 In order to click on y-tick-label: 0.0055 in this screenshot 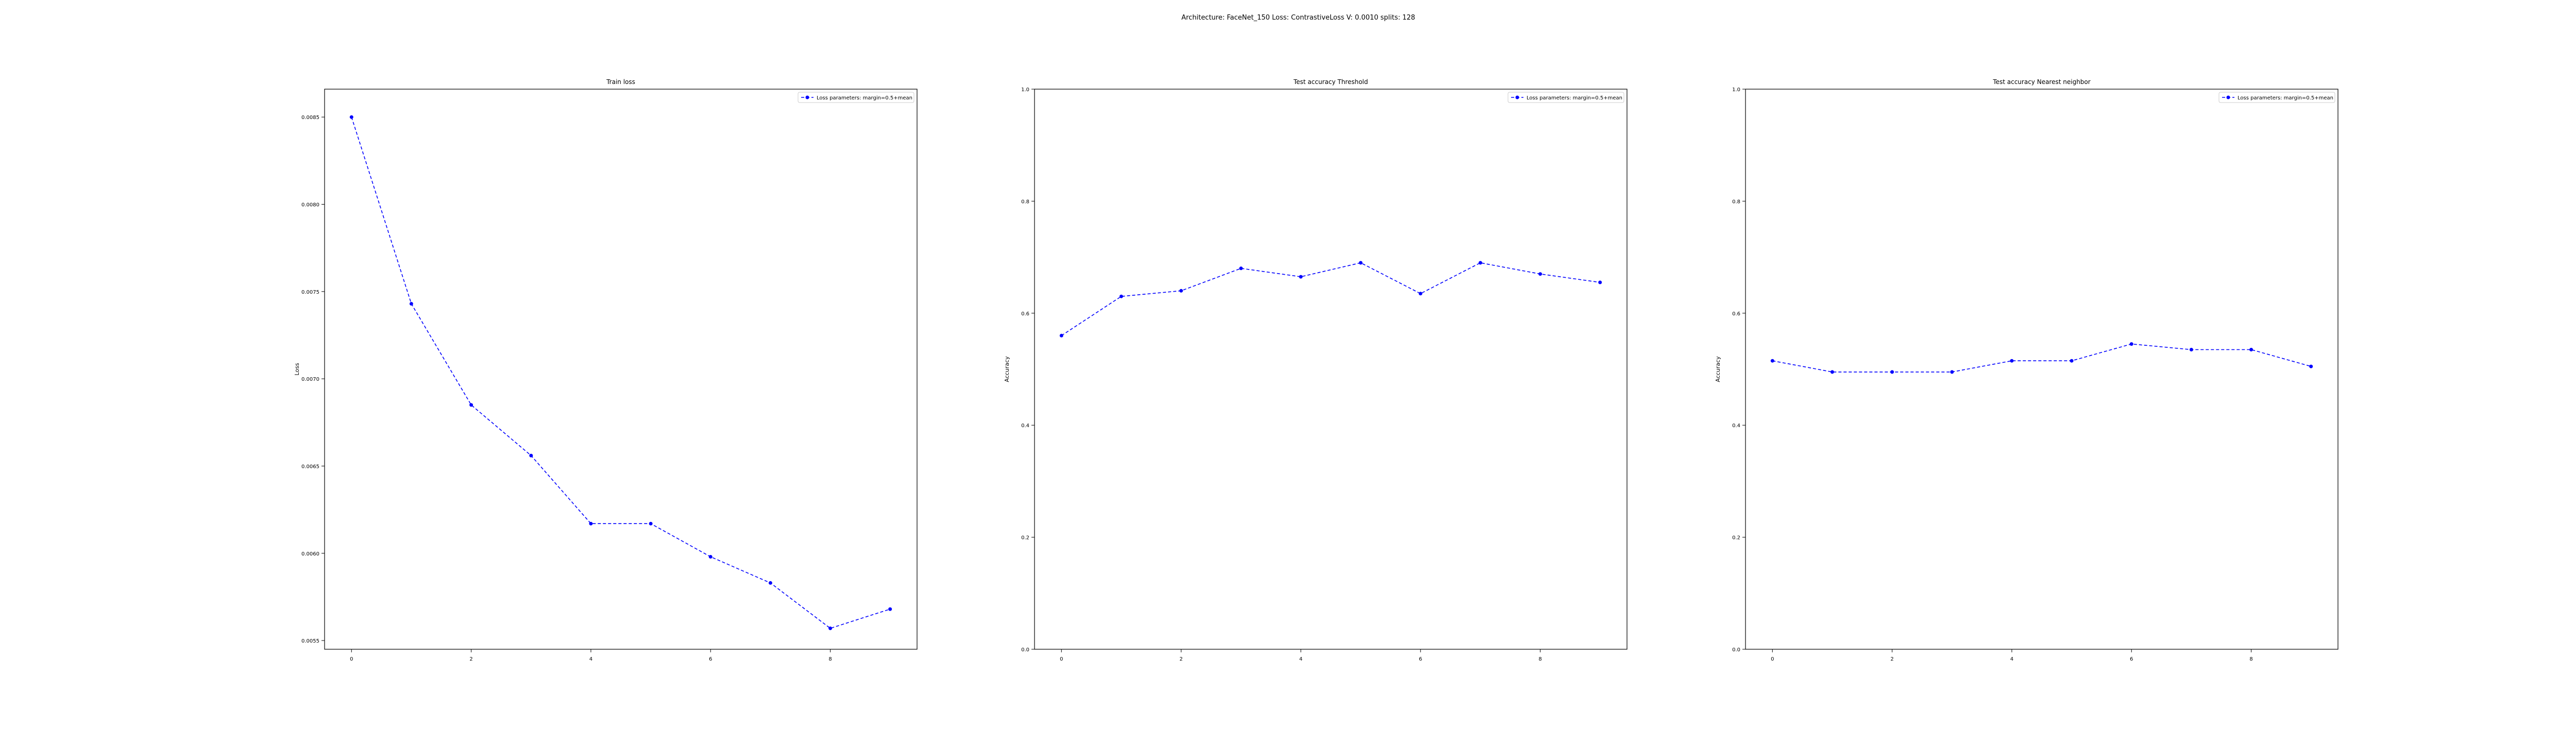, I will do `click(310, 641)`.